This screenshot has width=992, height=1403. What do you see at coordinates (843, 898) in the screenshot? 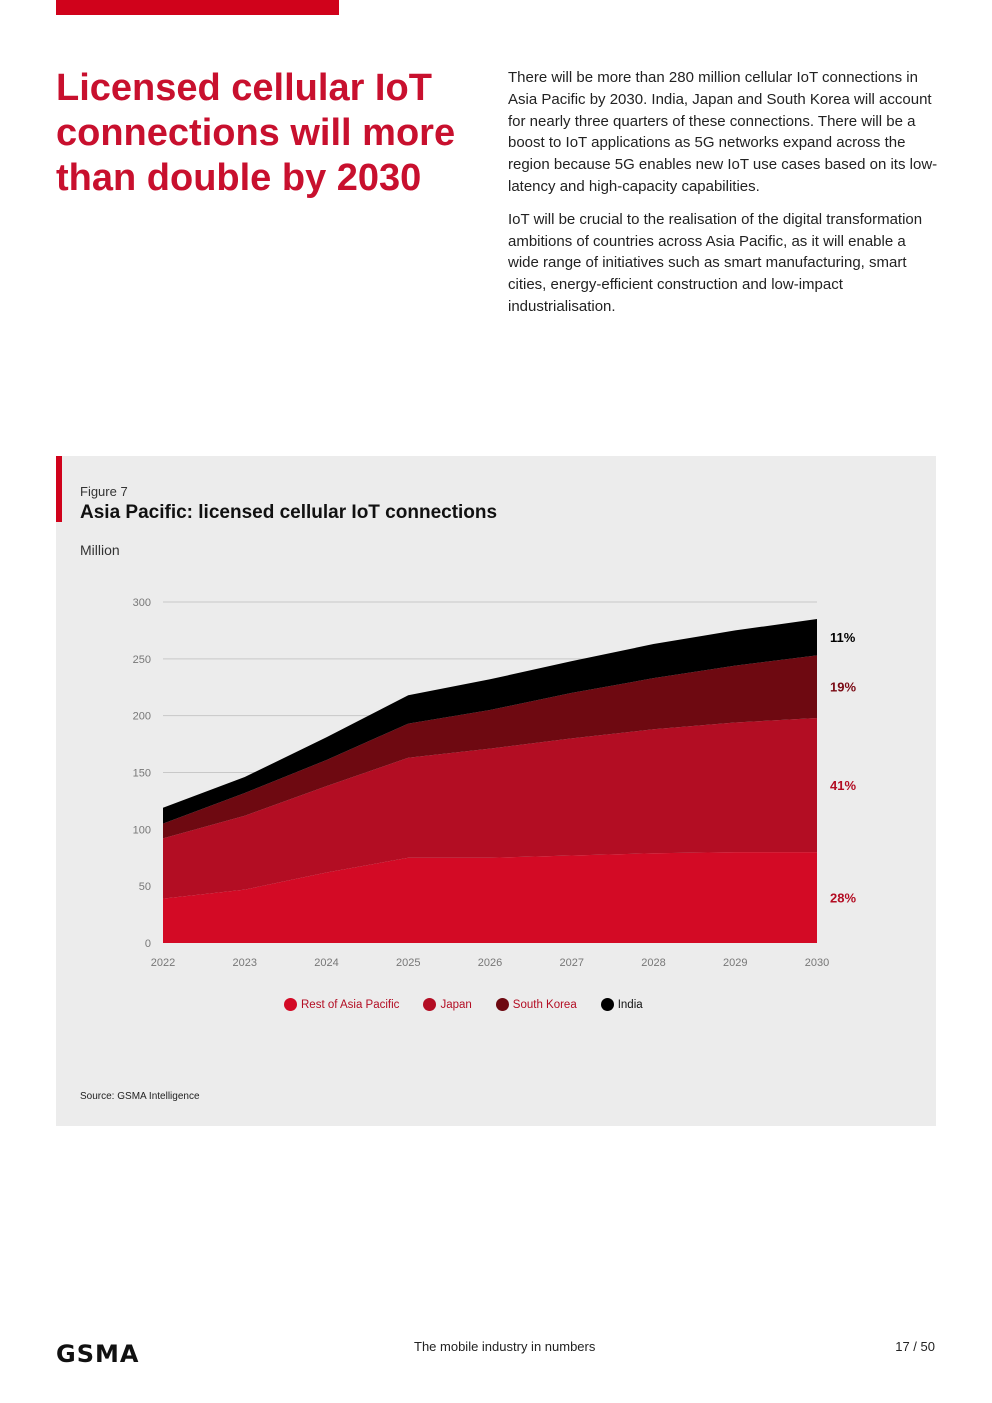
I see `share-label-rest-of-asia-pacific: 28%` at bounding box center [843, 898].